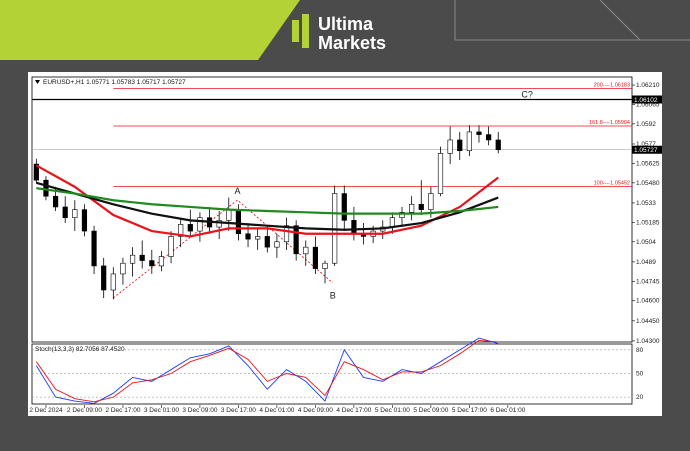  What do you see at coordinates (648, 163) in the screenshot?
I see `y-tick-label: 1.05625` at bounding box center [648, 163].